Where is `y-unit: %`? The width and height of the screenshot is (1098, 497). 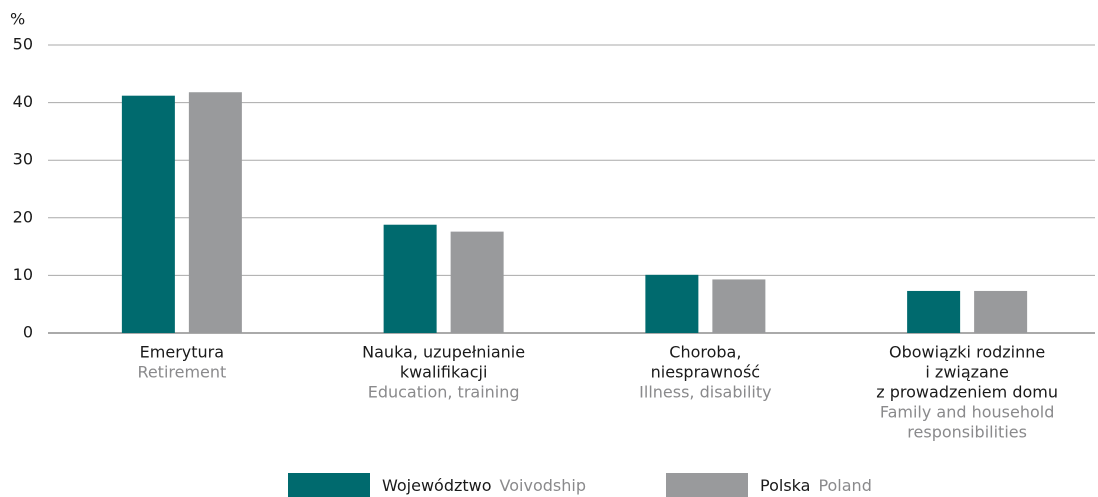 y-unit: % is located at coordinates (17, 19).